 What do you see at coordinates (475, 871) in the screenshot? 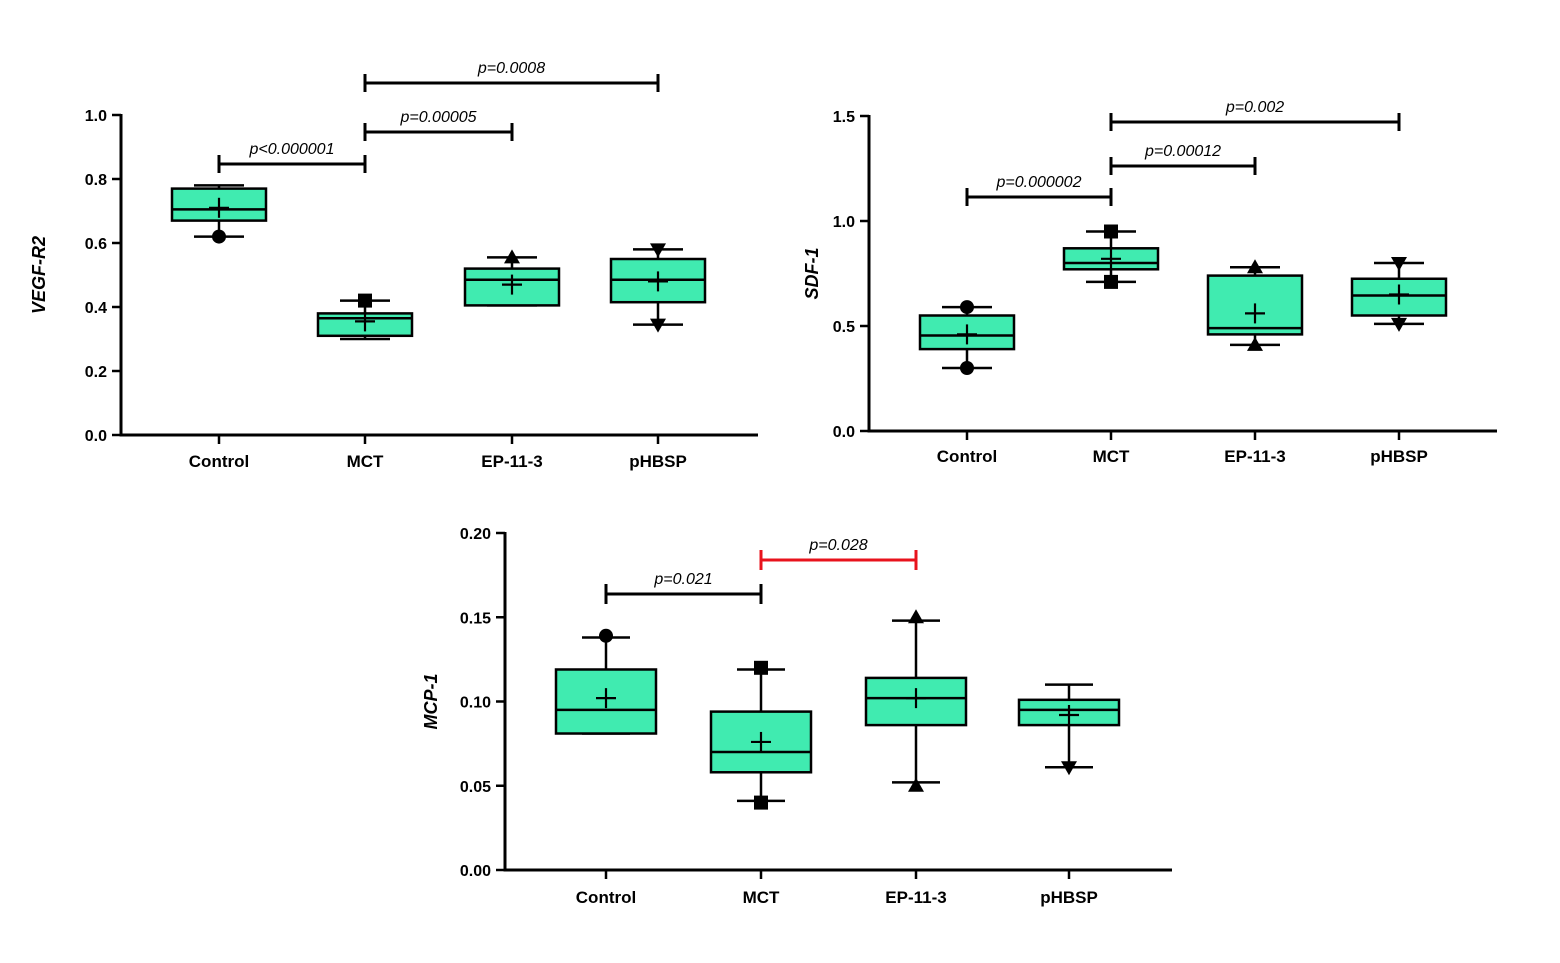
I see `y-tick-label: 0.00` at bounding box center [475, 871].